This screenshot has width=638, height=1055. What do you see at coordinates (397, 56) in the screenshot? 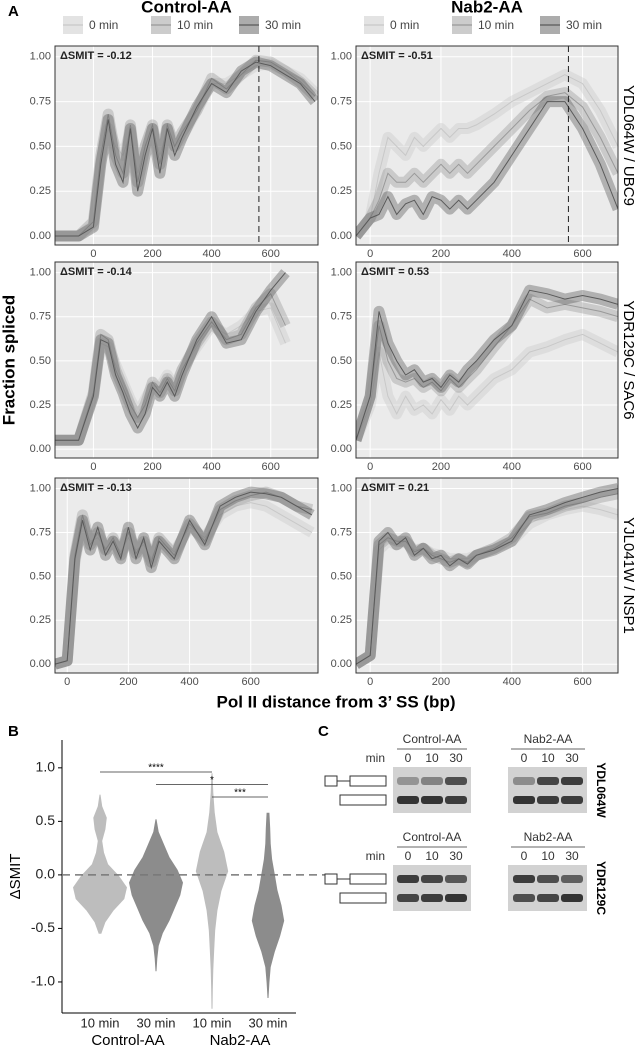
I see `annotation: ΔSMIT = -0.51` at bounding box center [397, 56].